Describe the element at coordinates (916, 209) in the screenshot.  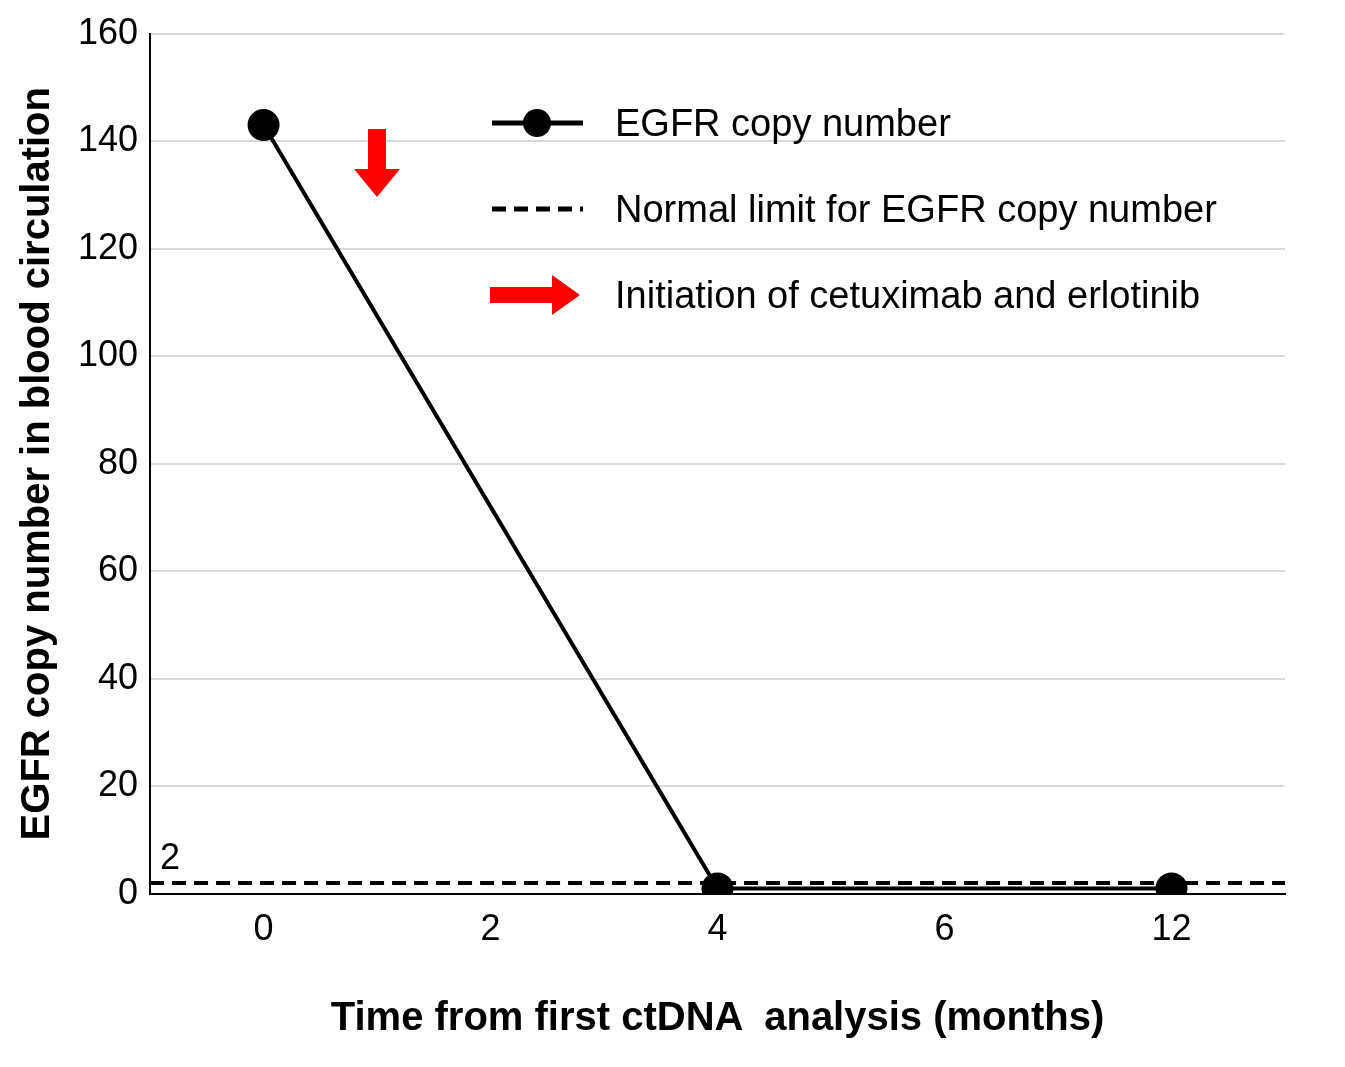
I see `legend-label: Normal limit for EGFR copy number` at that location.